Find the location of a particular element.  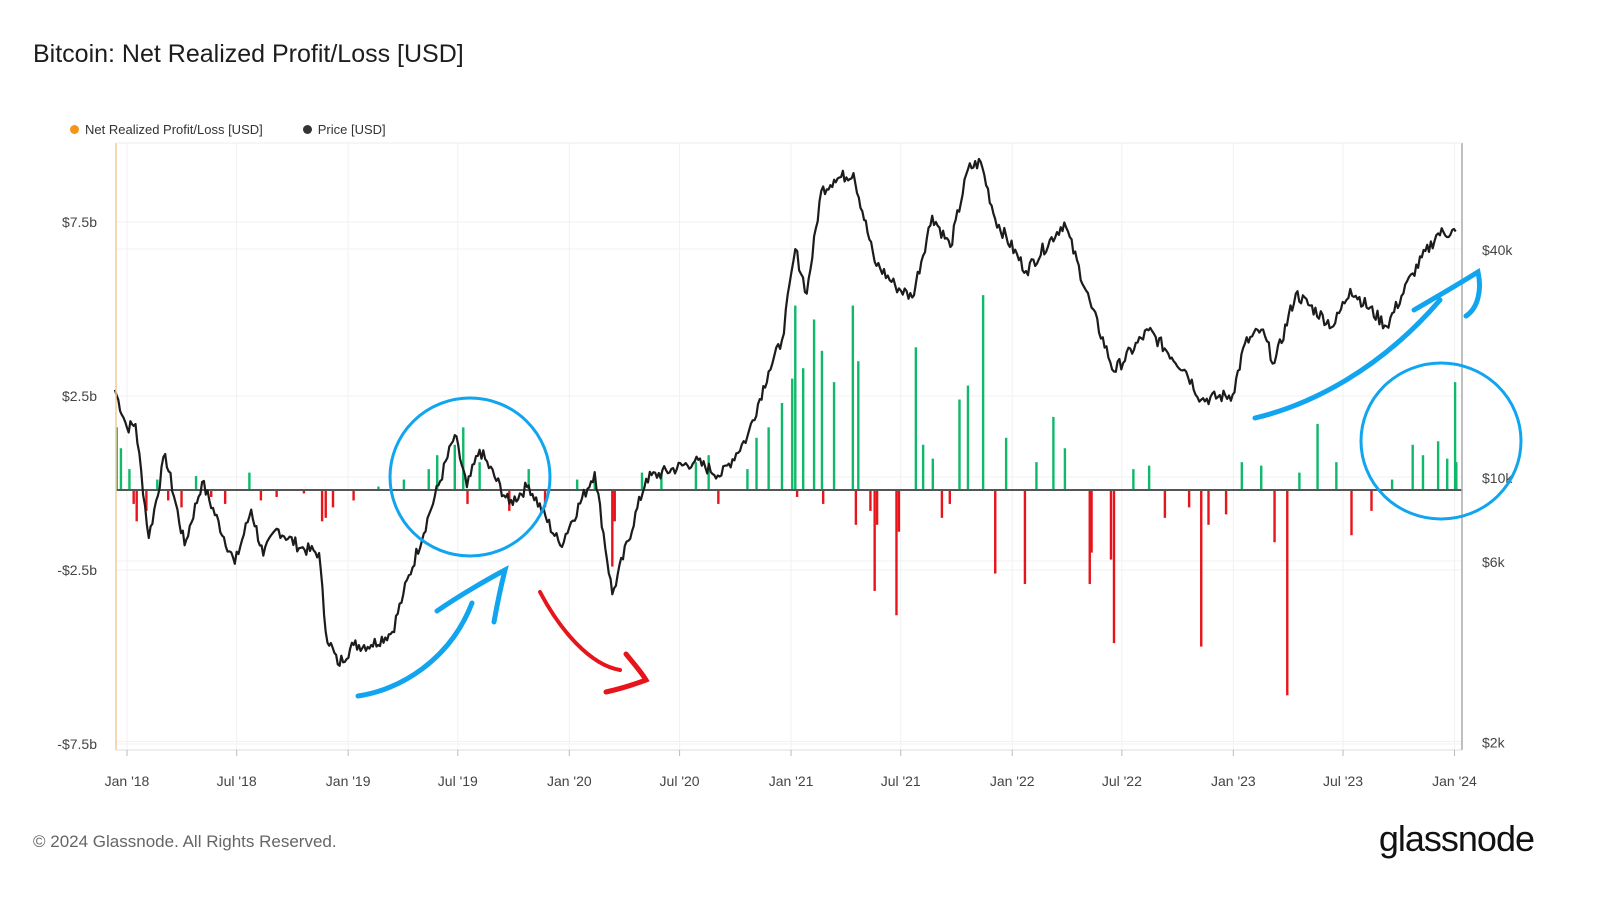

legend-label: Price [USD] is located at coordinates (351, 129).